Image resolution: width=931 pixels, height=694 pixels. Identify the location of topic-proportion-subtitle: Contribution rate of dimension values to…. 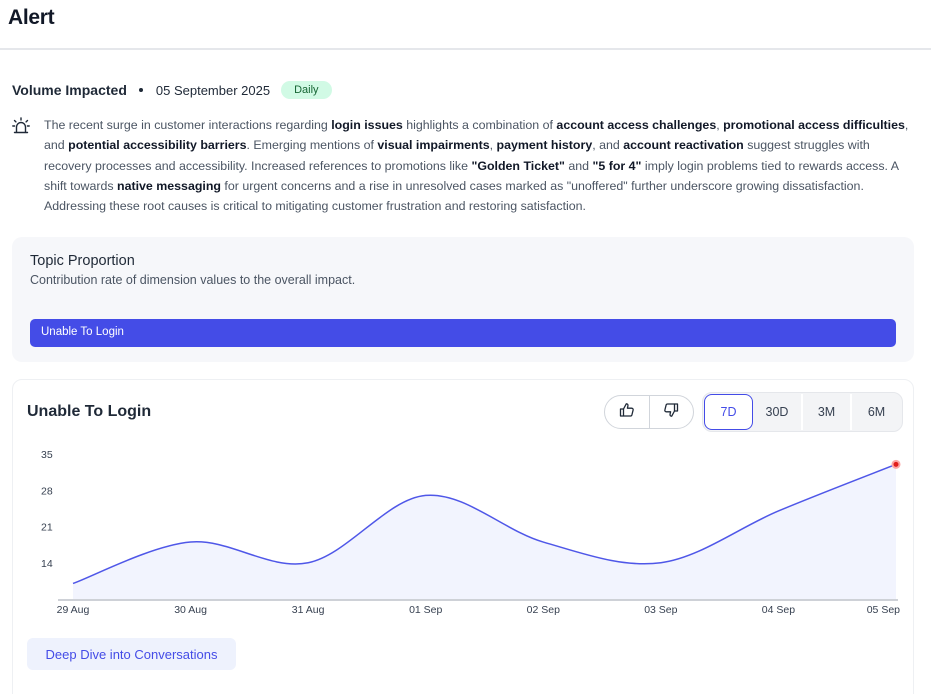
(193, 280).